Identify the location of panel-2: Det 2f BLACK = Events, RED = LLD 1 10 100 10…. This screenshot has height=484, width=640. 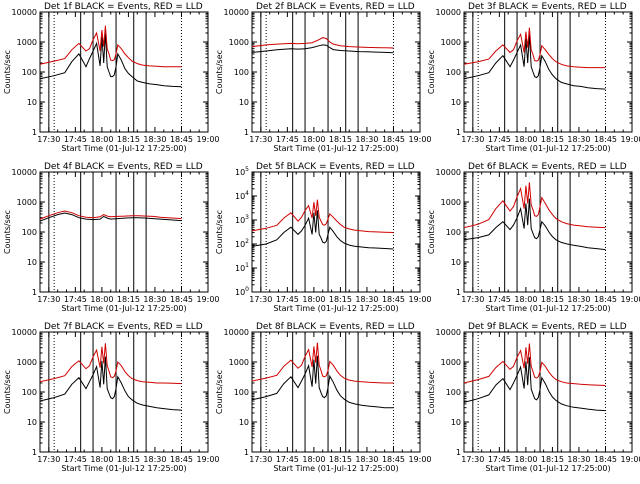
(323, 77).